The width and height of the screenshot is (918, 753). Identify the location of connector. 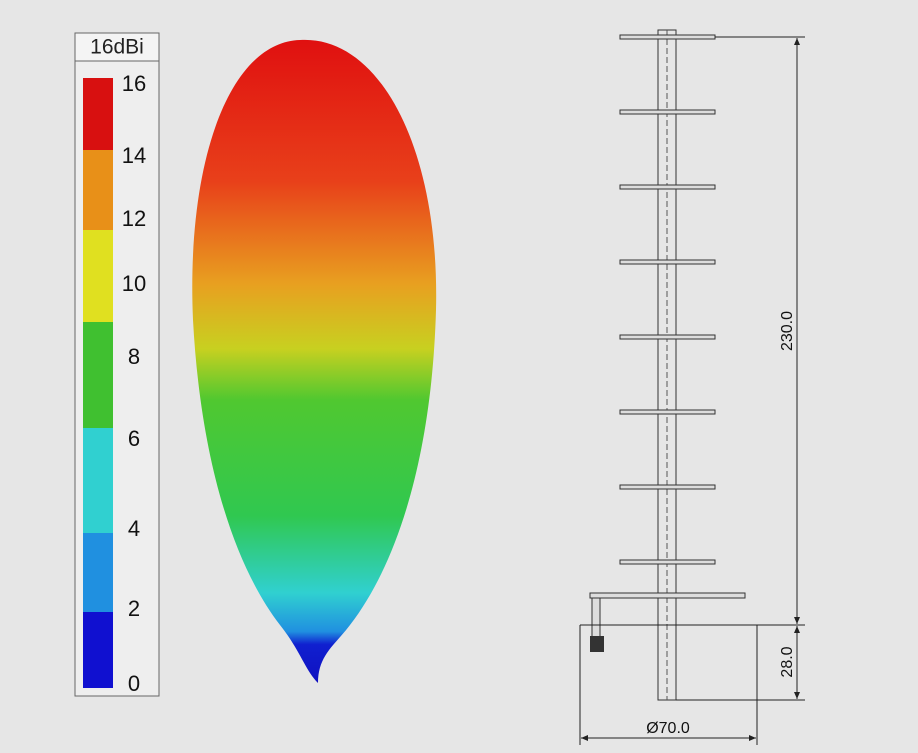
(597, 644).